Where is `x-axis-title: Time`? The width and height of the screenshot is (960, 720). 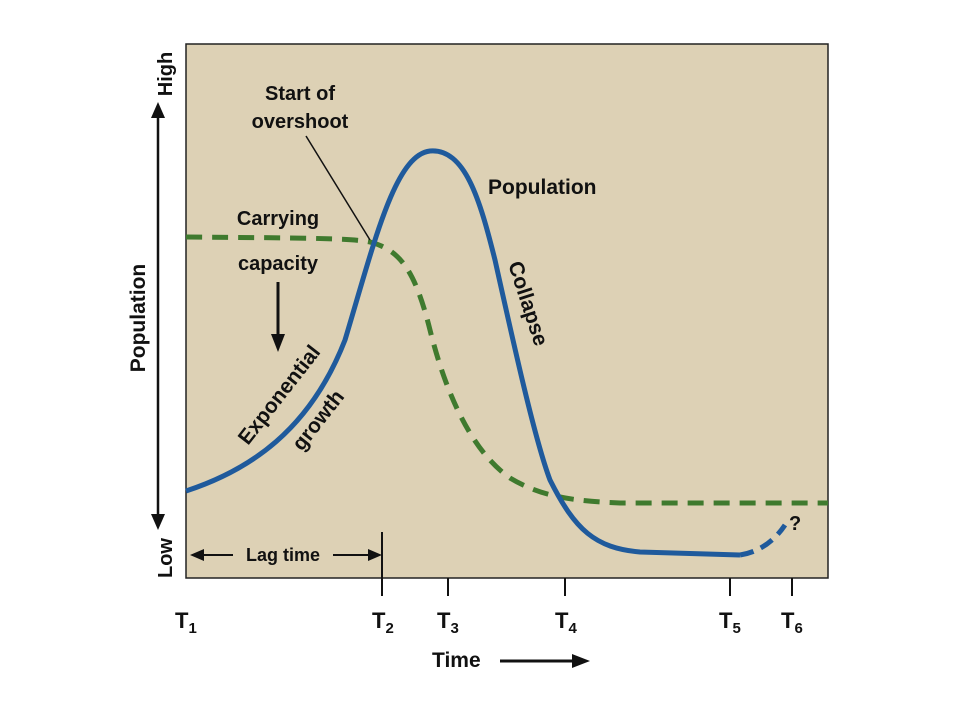 x-axis-title: Time is located at coordinates (456, 660).